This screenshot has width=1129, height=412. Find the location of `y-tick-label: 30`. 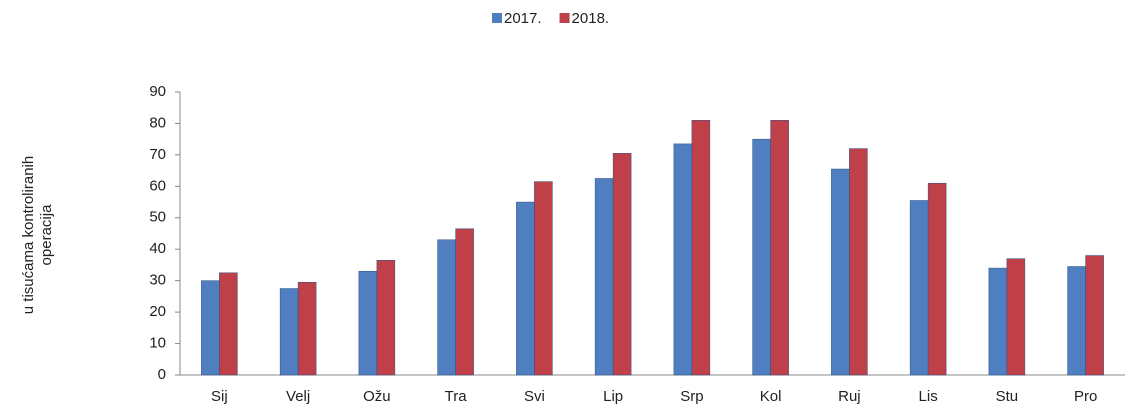

y-tick-label: 30 is located at coordinates (157, 280).